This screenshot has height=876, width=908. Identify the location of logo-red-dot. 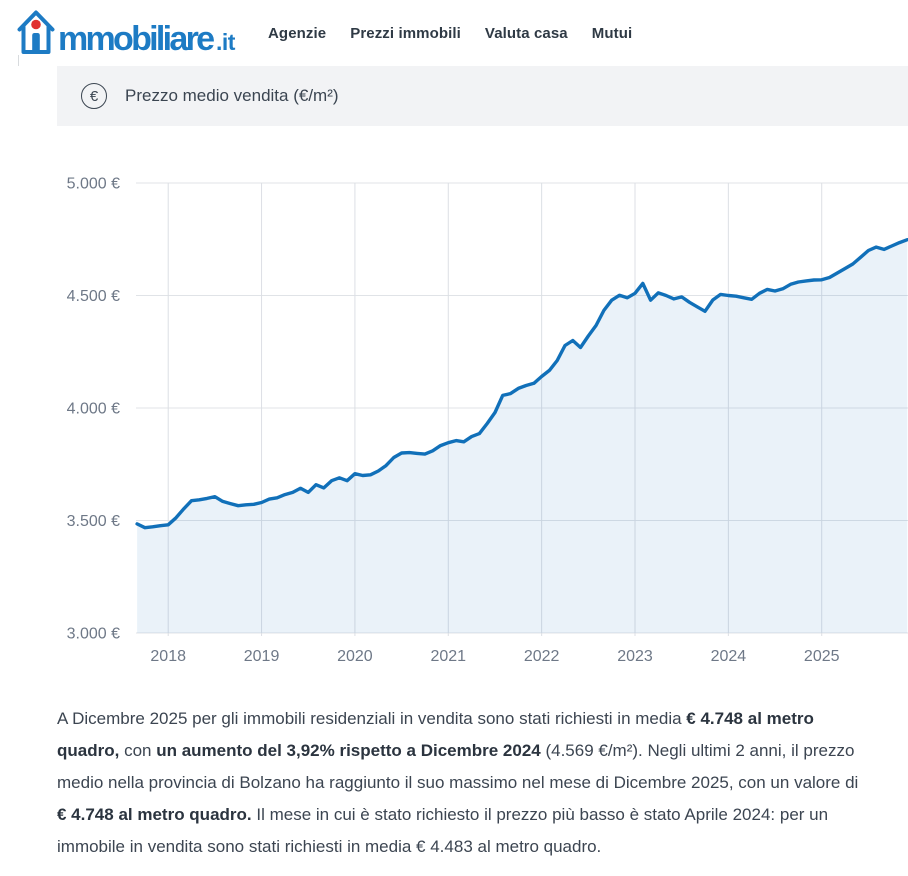
(36, 24).